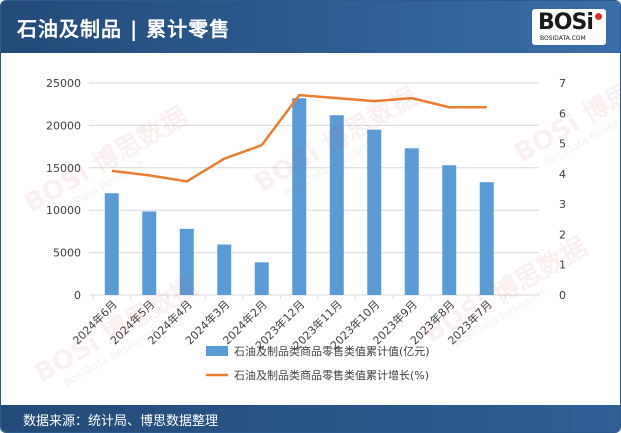  I want to click on legend-bar-swatch, so click(217, 351).